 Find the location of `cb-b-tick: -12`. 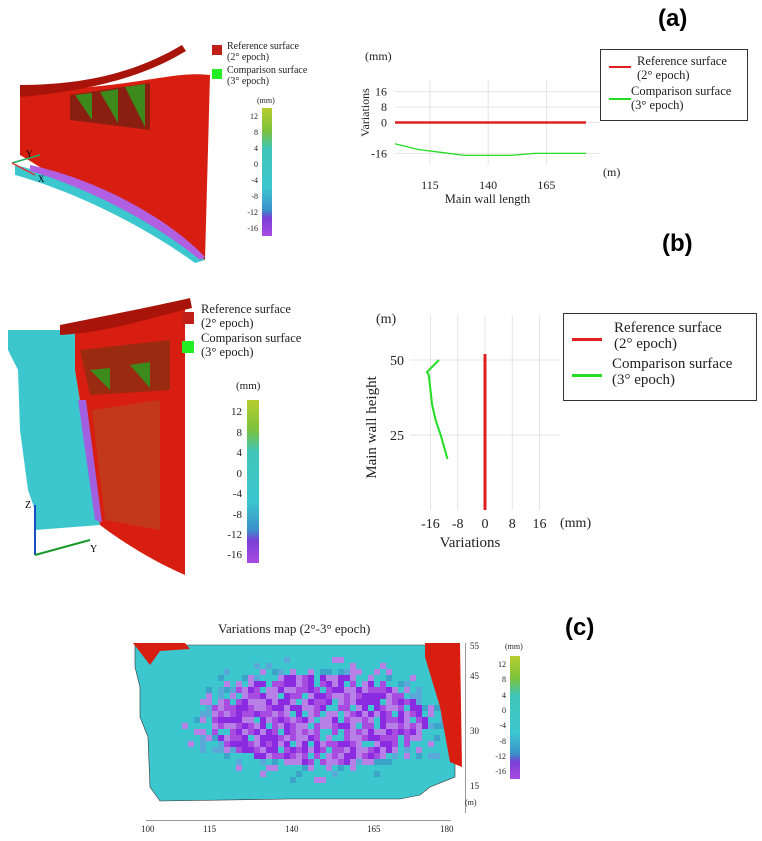

cb-b-tick: -12 is located at coordinates (234, 535).